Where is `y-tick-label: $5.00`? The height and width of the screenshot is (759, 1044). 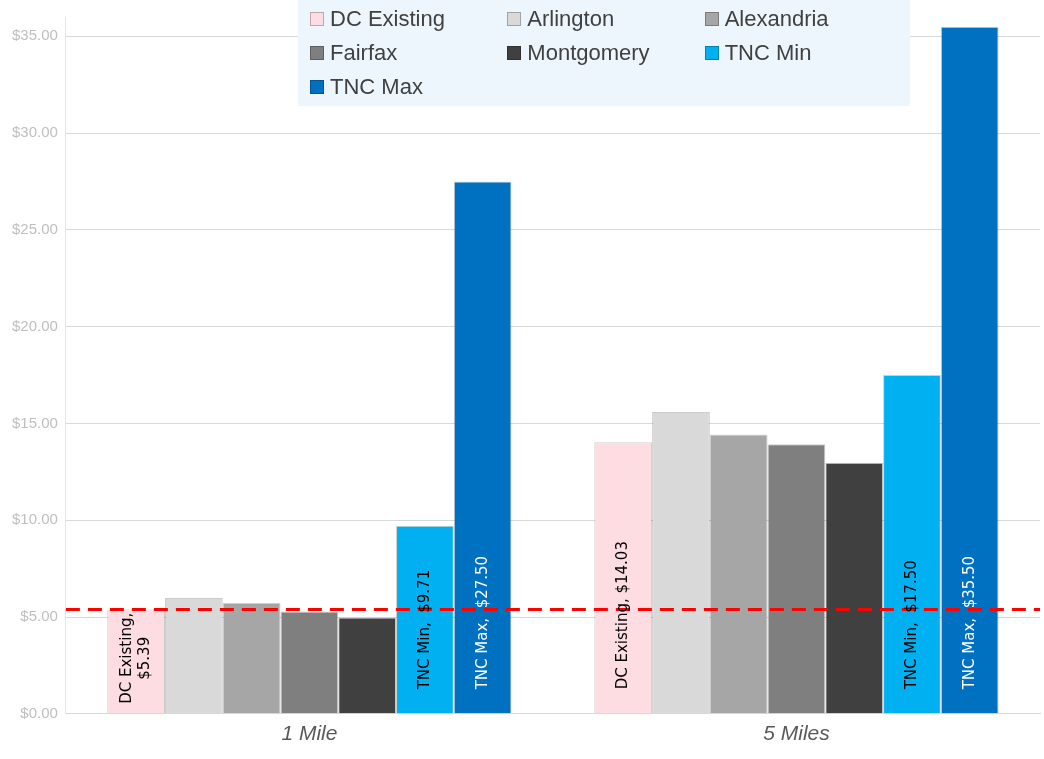 y-tick-label: $5.00 is located at coordinates (39, 616).